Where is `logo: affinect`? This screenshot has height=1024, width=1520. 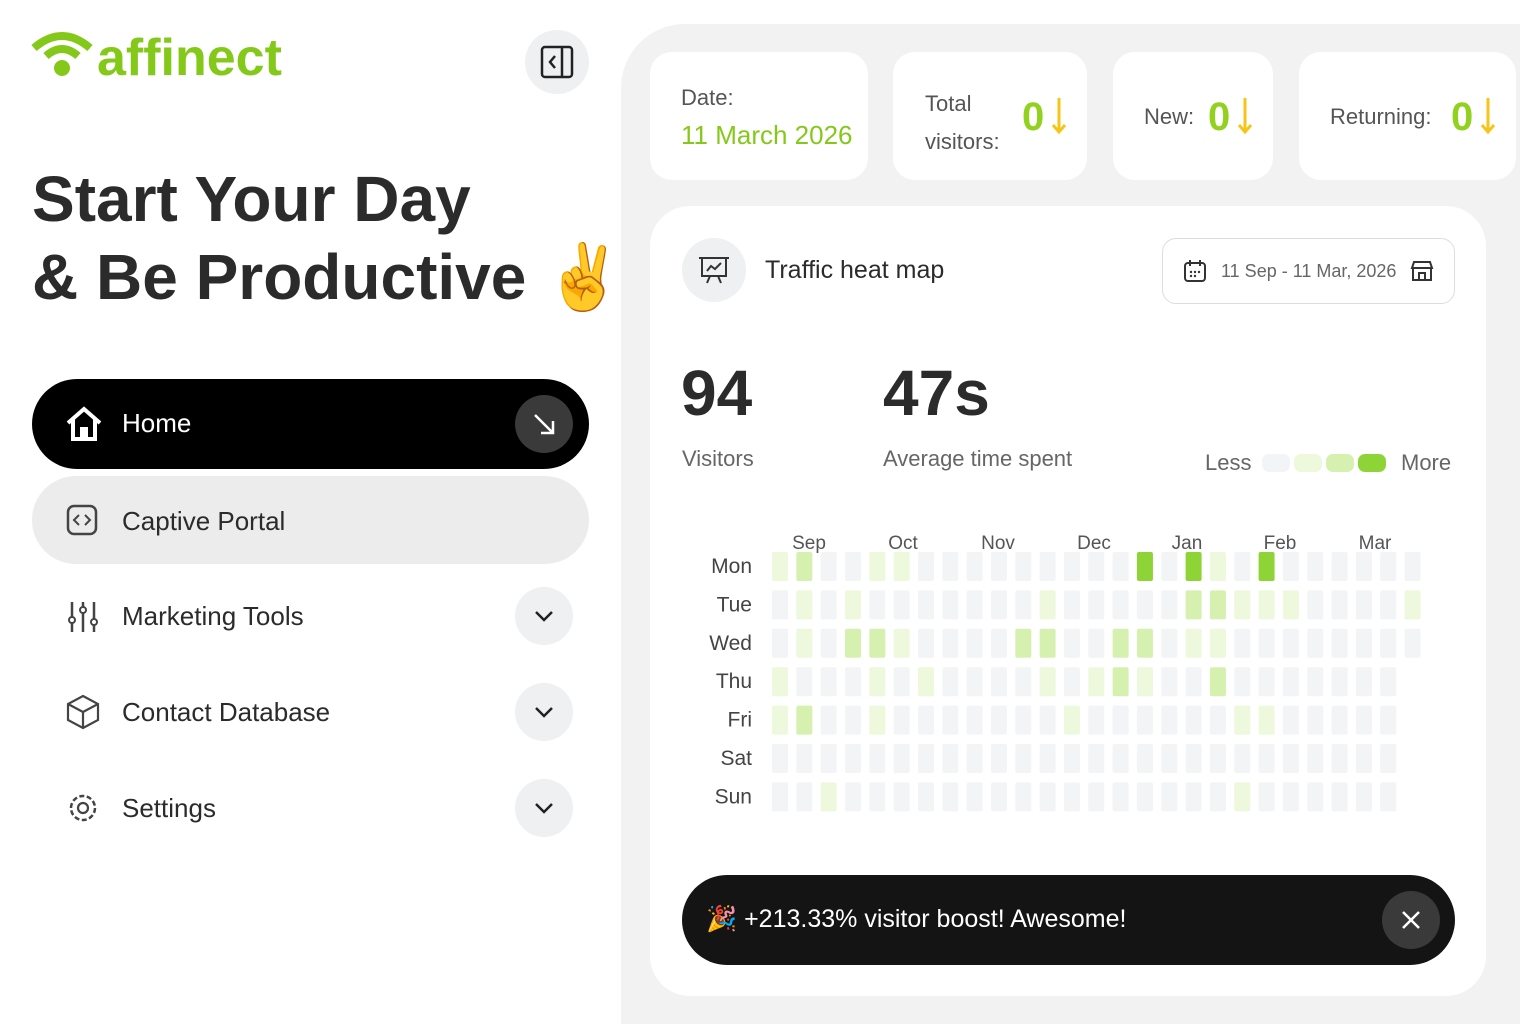 logo: affinect is located at coordinates (189, 58).